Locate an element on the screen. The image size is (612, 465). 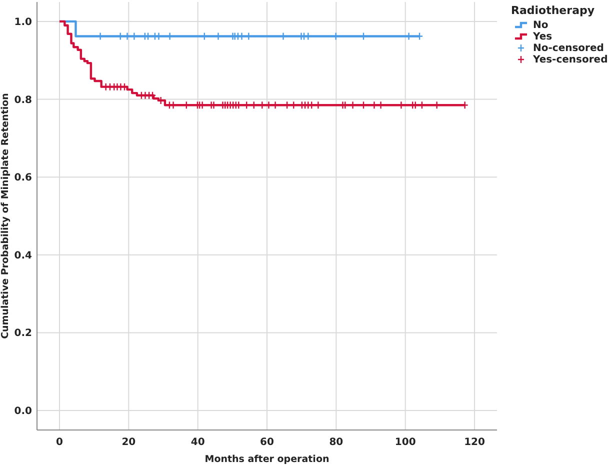
y-tick-label: 0.2 is located at coordinates (23, 334).